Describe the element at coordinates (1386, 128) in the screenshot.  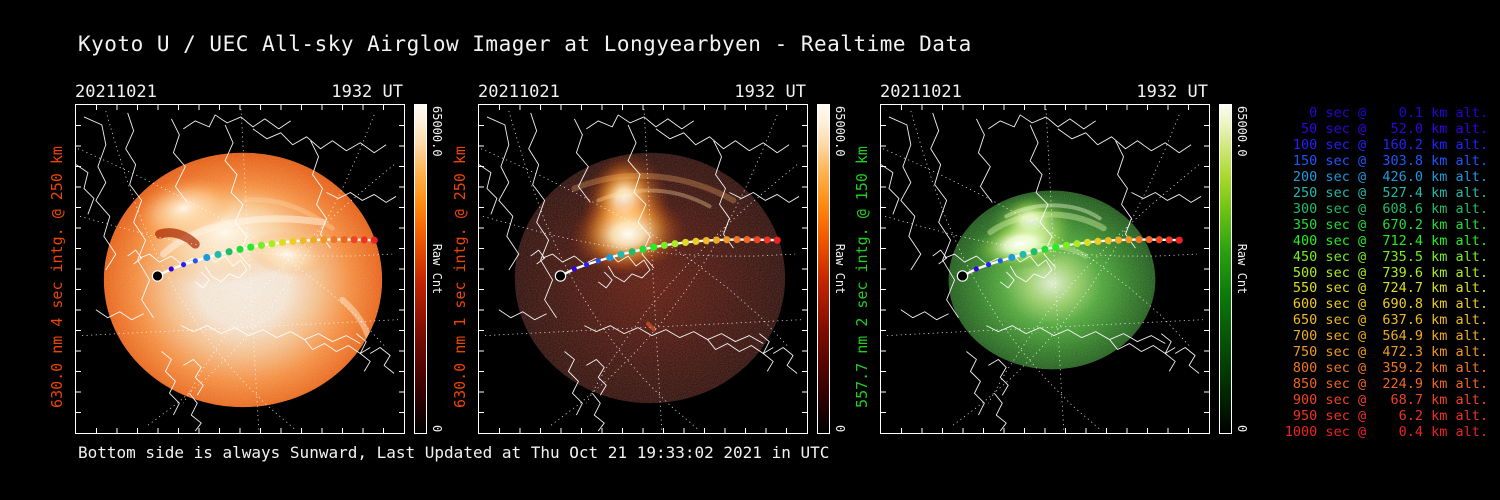
I see `legend-item: 50 sec @ 52.0 km alt.` at that location.